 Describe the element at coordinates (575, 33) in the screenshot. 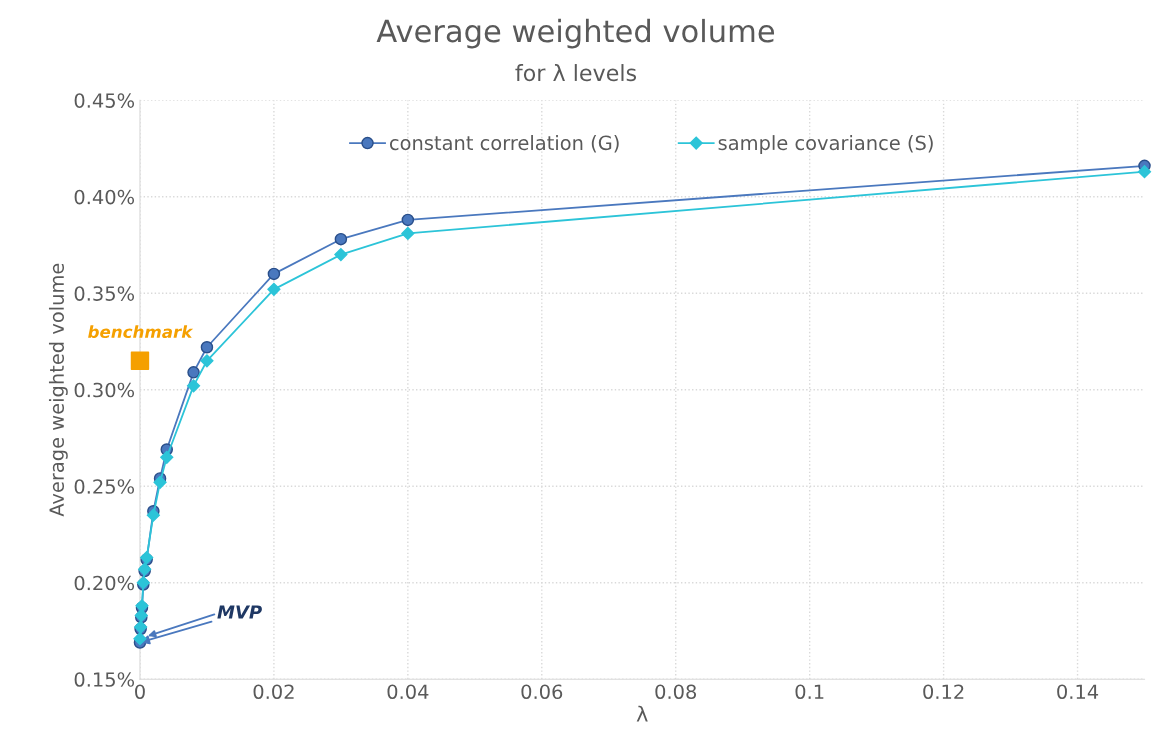

I see `chart-title: Average weighted volume` at that location.